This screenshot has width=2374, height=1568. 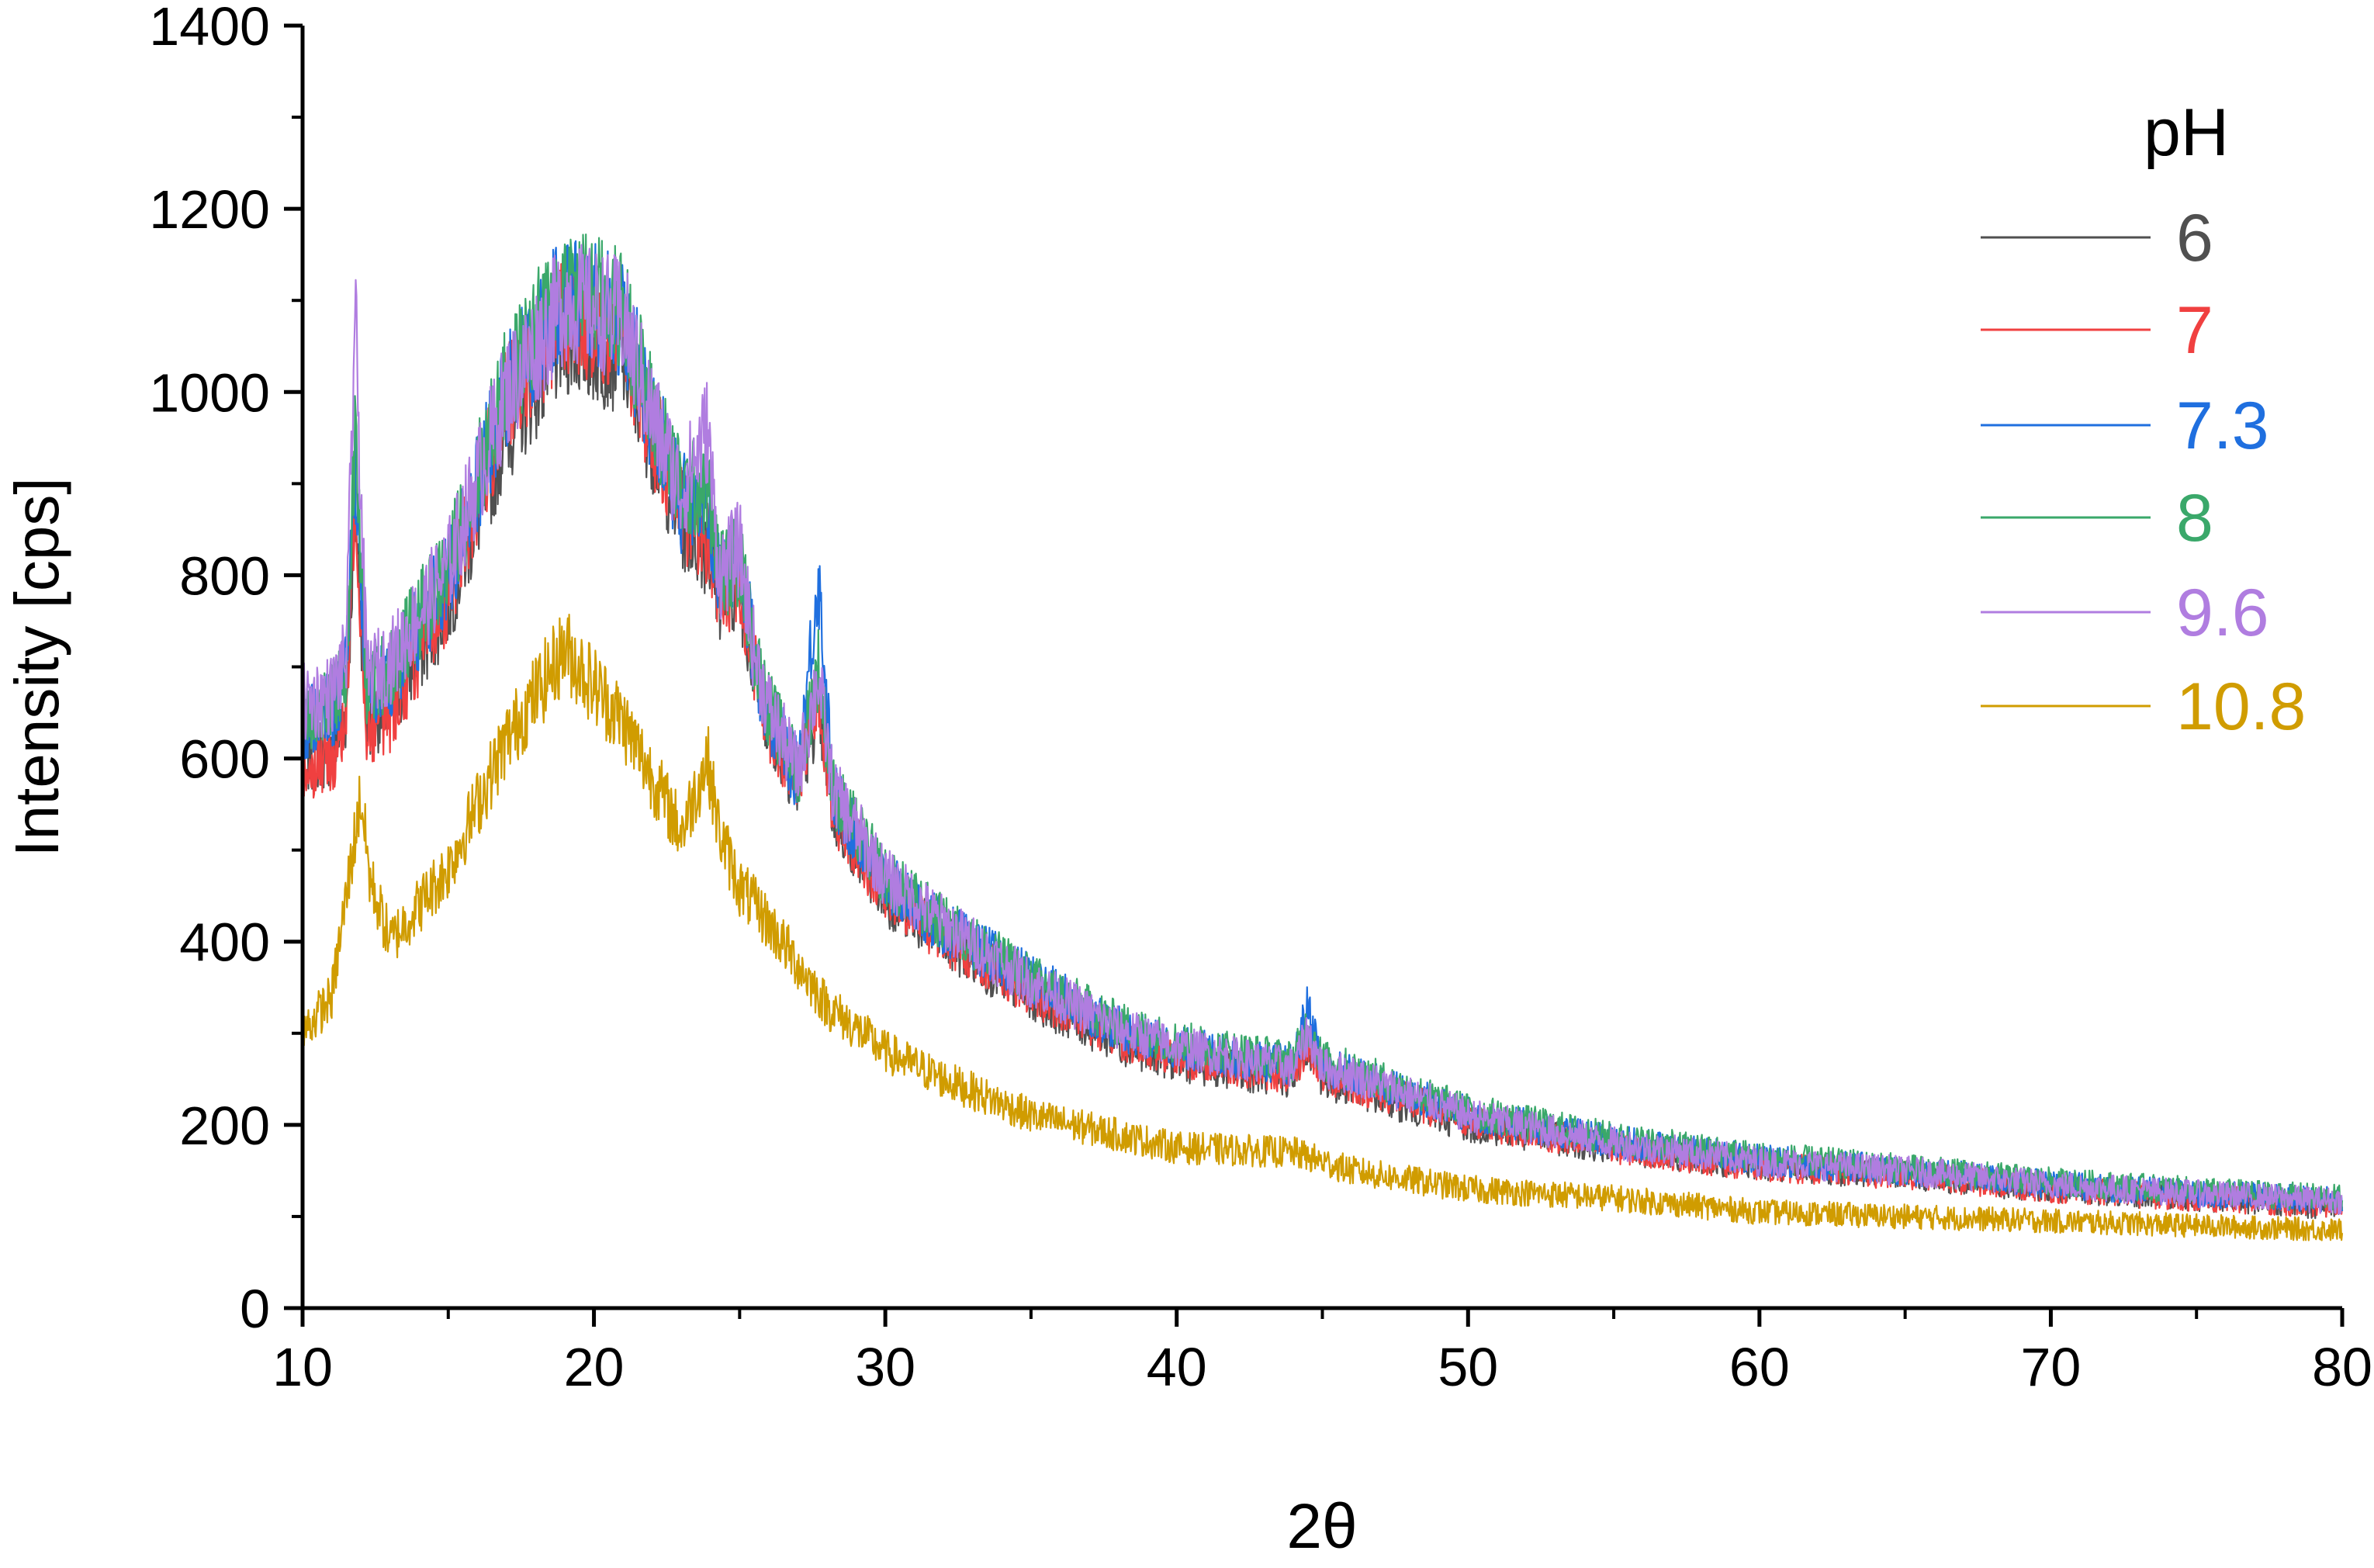 I want to click on y-tick-label: 1200, so click(x=209, y=209).